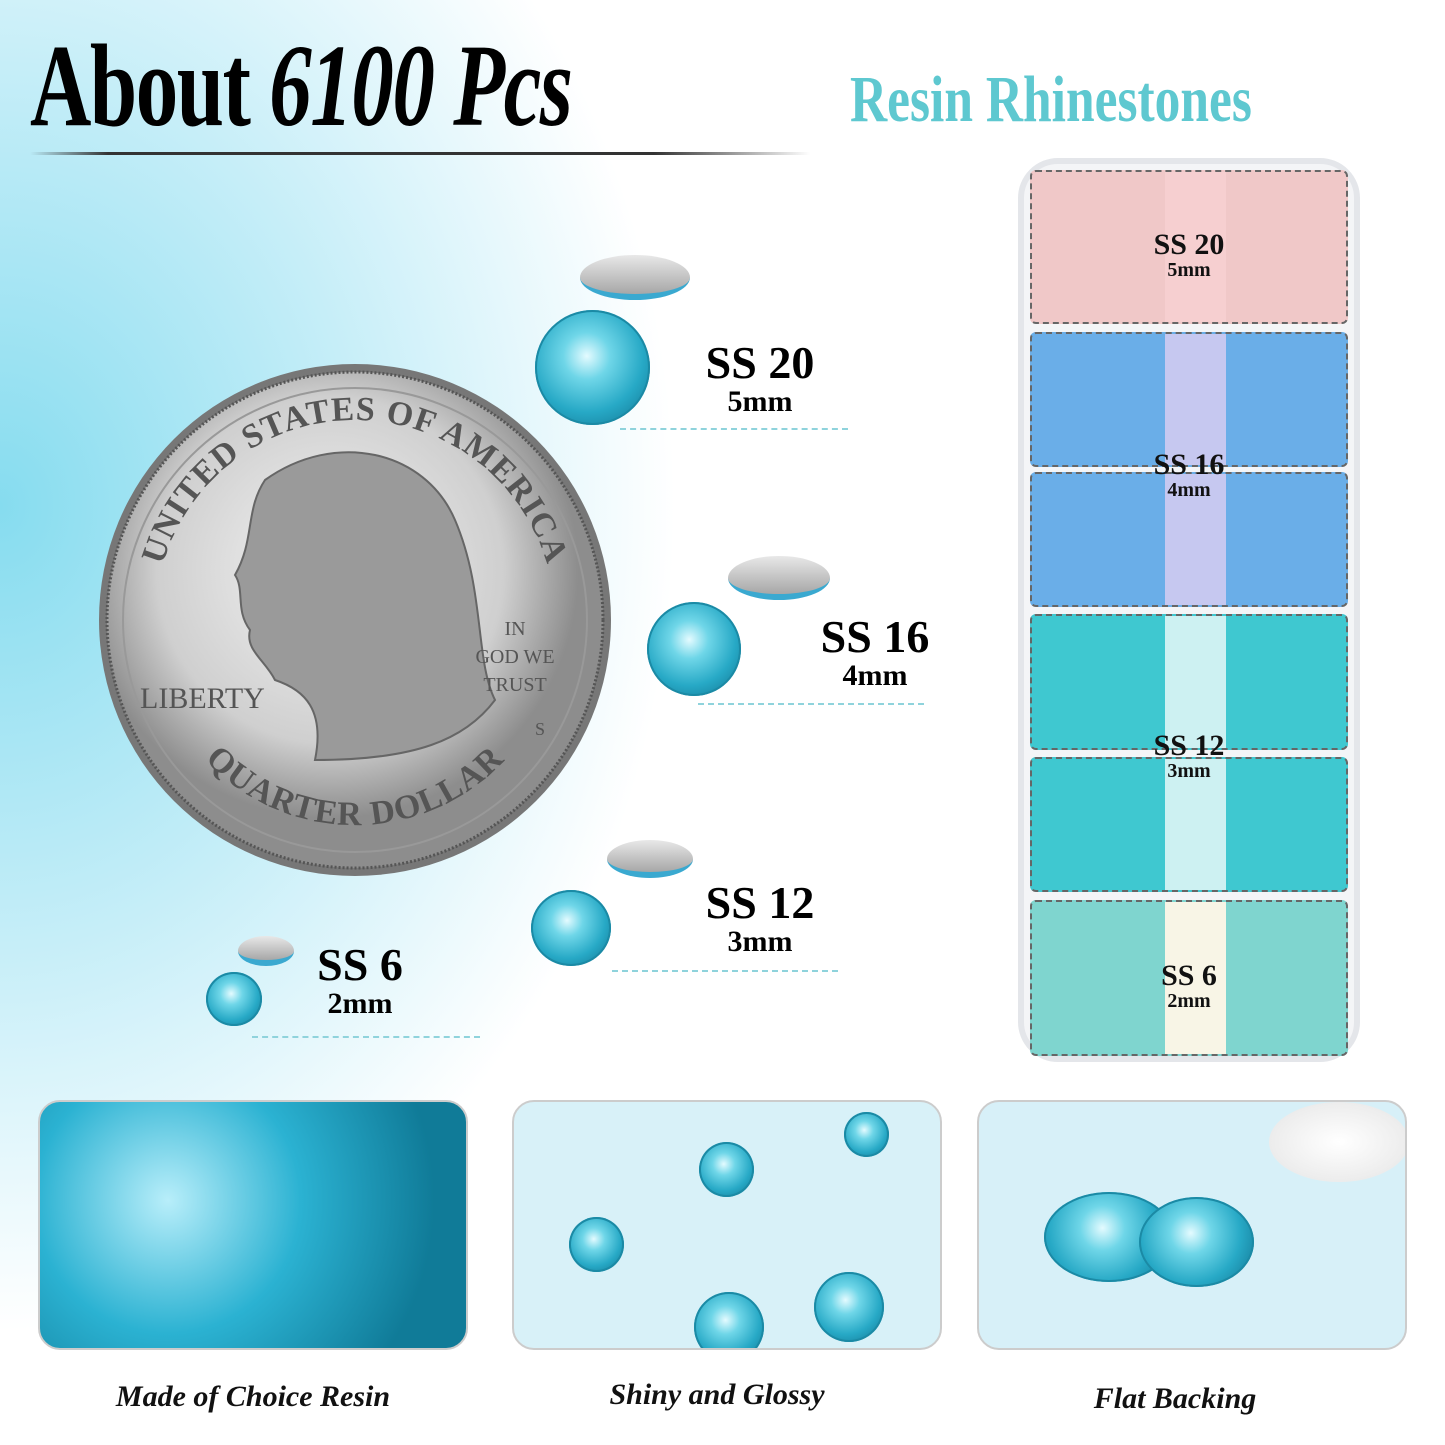 The height and width of the screenshot is (1445, 1445). I want to click on compartment-ss16-b, so click(1189, 539).